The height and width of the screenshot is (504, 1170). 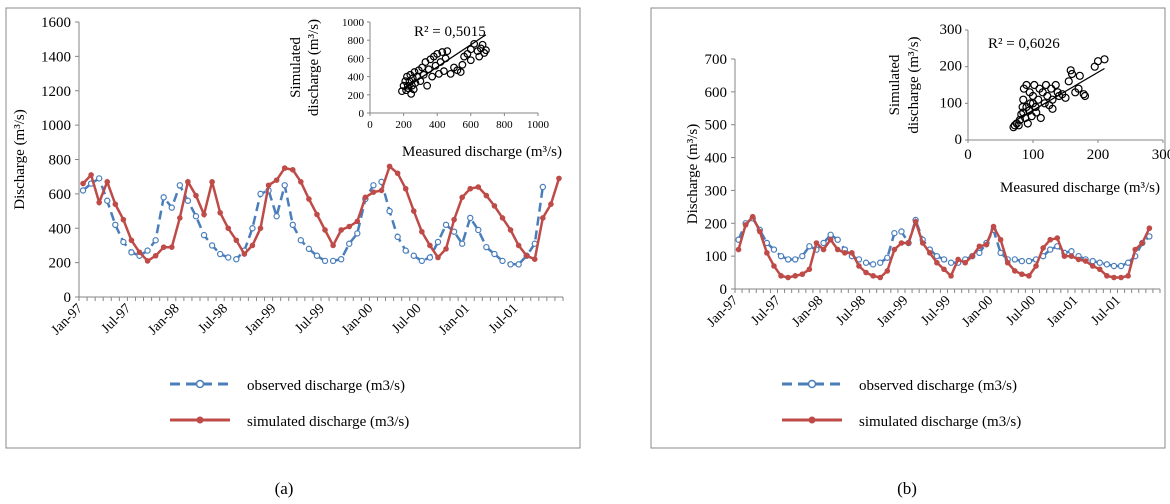 I want to click on panel-label-a: (a), so click(x=284, y=488).